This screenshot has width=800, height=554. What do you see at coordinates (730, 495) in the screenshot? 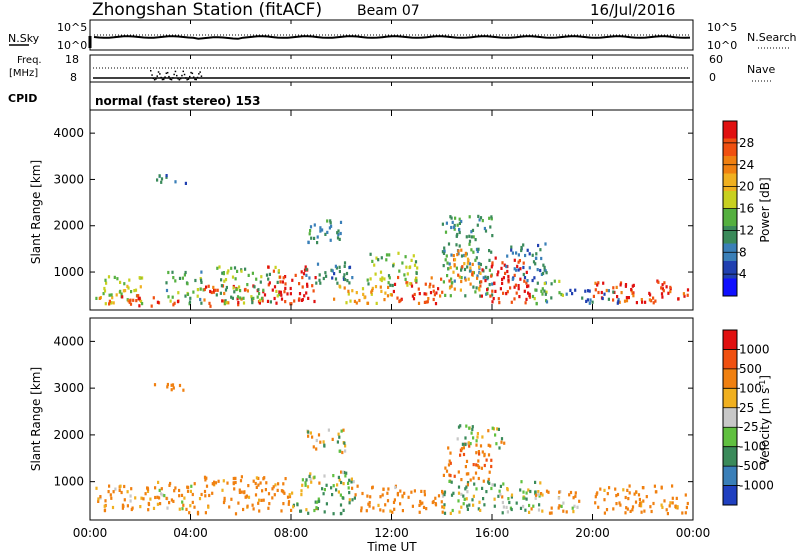
I see `colorbar-segment` at bounding box center [730, 495].